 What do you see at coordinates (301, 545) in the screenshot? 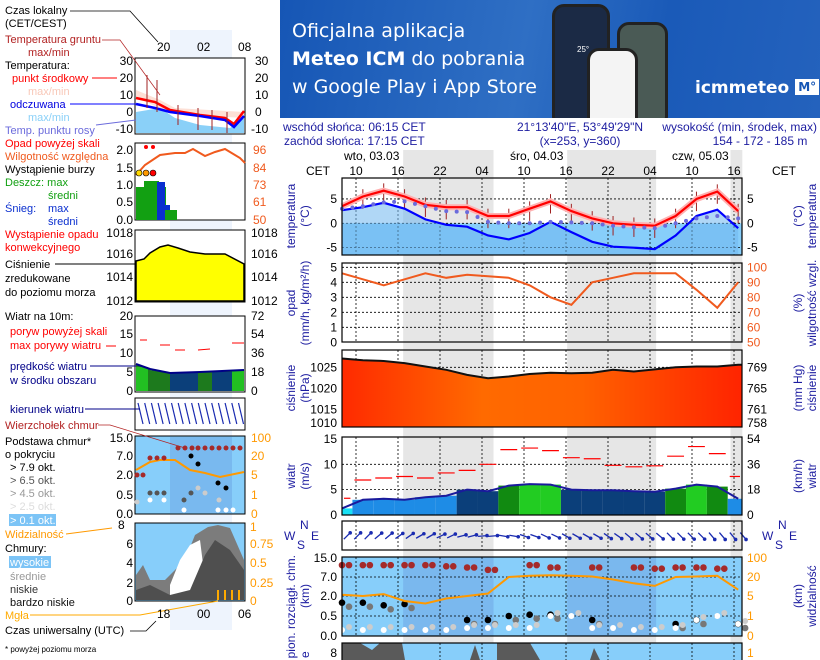
I see `compass-S: S` at bounding box center [301, 545].